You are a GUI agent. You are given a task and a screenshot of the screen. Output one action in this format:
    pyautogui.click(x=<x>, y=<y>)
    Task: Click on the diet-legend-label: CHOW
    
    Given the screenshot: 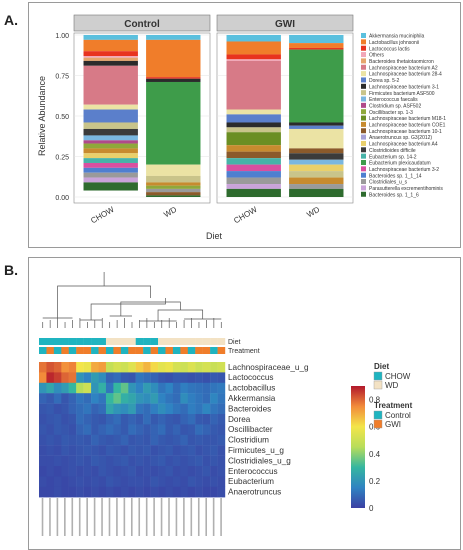 What is the action you would take?
    pyautogui.click(x=398, y=376)
    